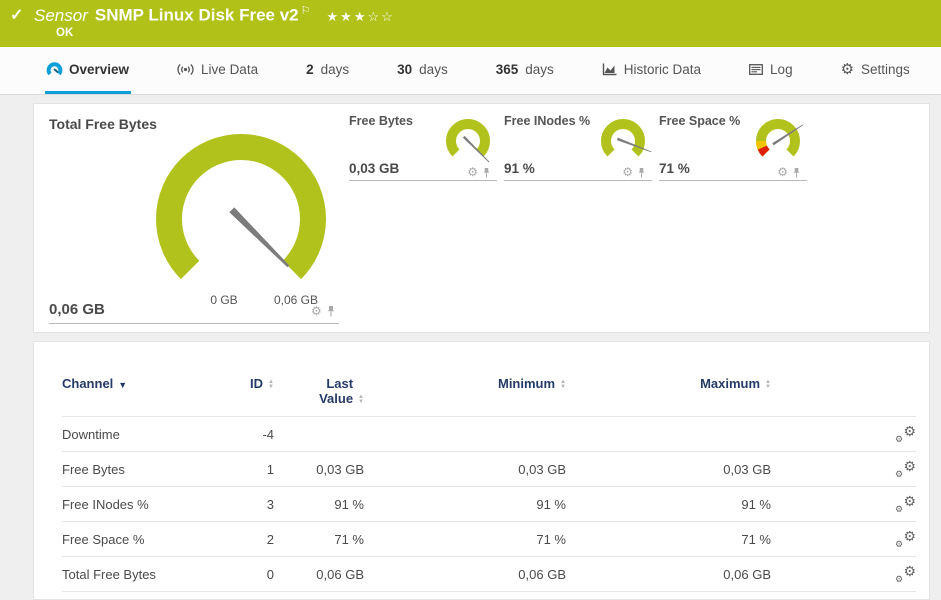 The height and width of the screenshot is (600, 941). Describe the element at coordinates (489, 434) in the screenshot. I see `table-row-downtime: Downtime -4 ⚙ ⚙` at that location.